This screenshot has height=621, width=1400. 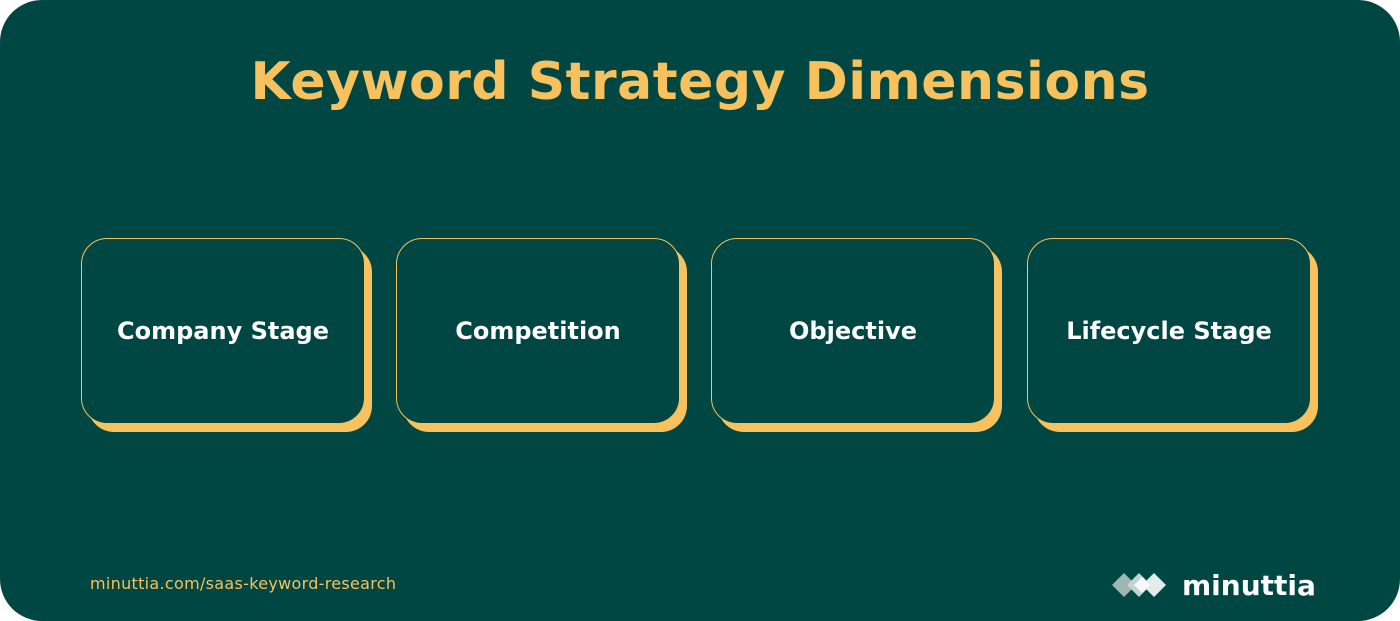 I want to click on card-label: Lifecycle Stage, so click(x=1169, y=331).